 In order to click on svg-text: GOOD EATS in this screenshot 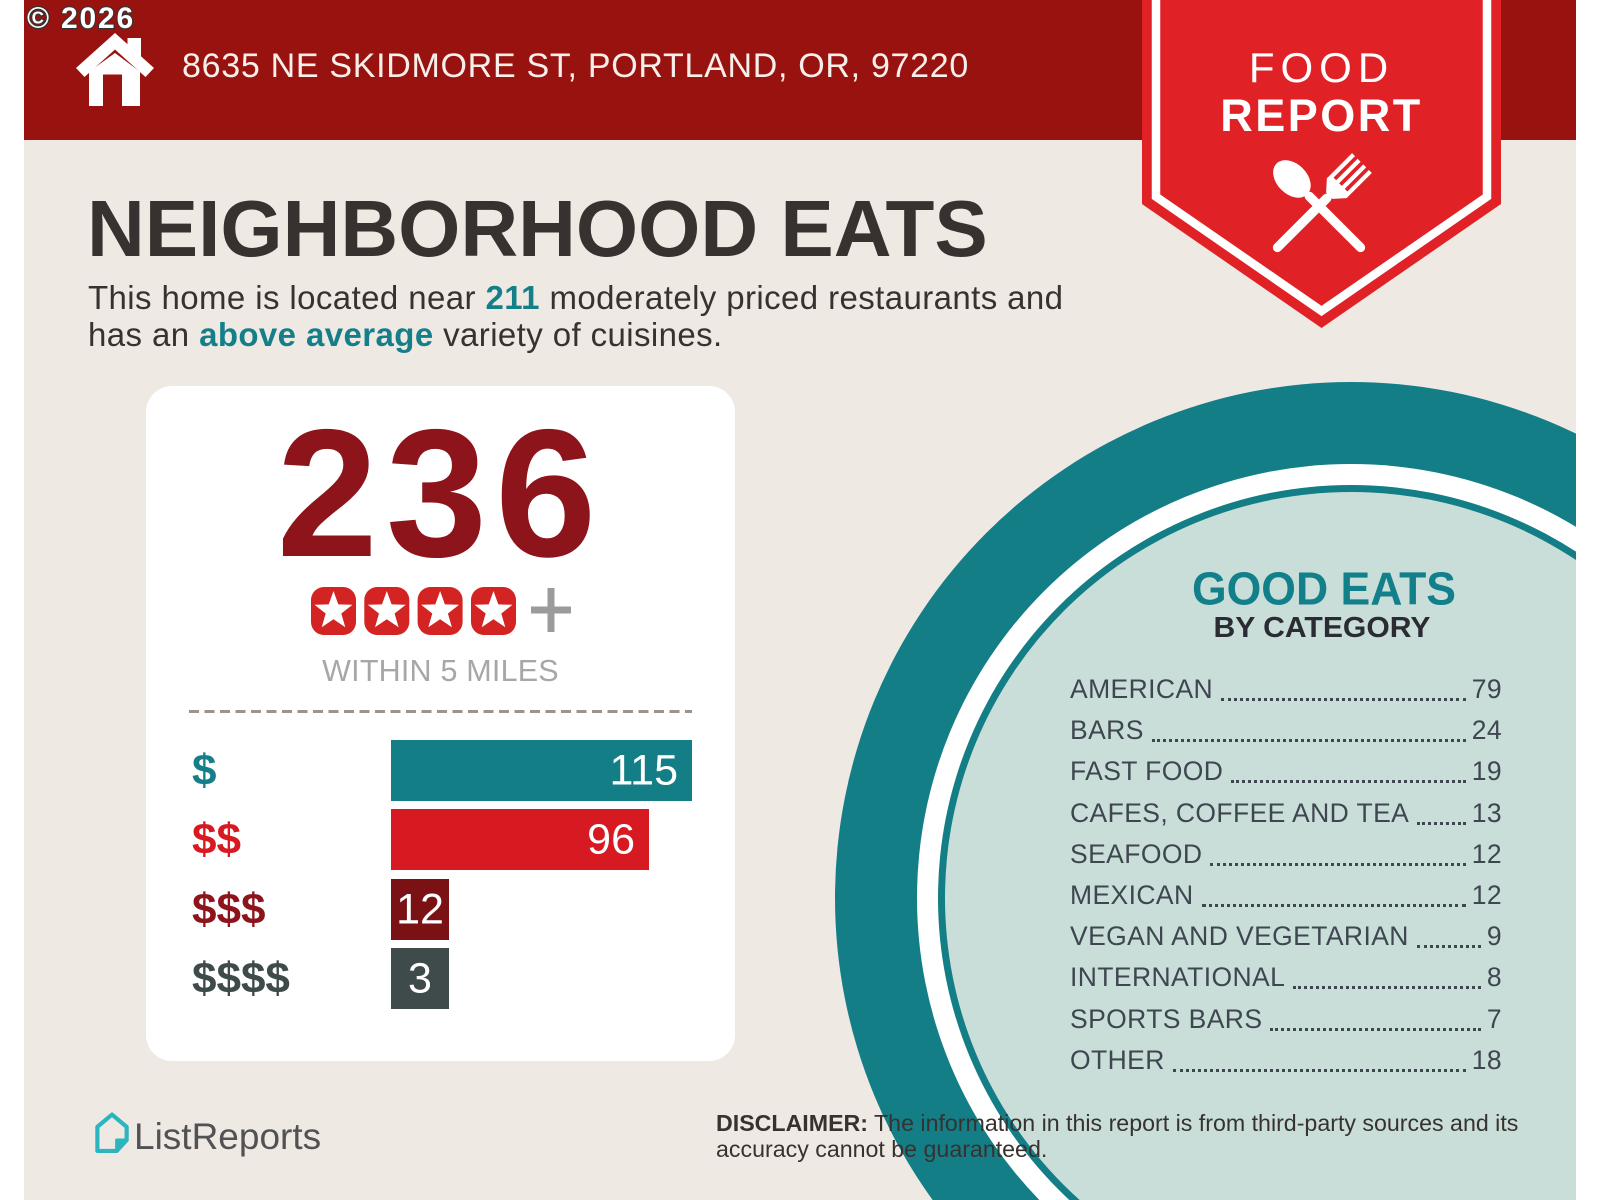, I will do `click(1324, 589)`.